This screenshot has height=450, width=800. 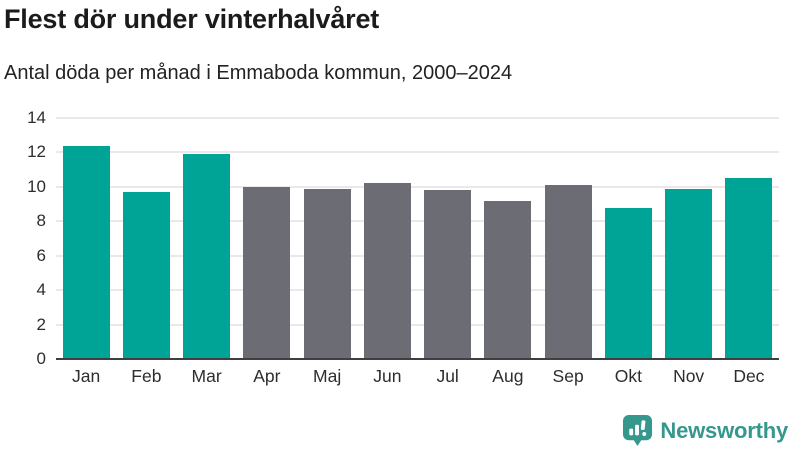 I want to click on y-axis-labels: 0 2 4 6 8 10 12 14, so click(x=23, y=238).